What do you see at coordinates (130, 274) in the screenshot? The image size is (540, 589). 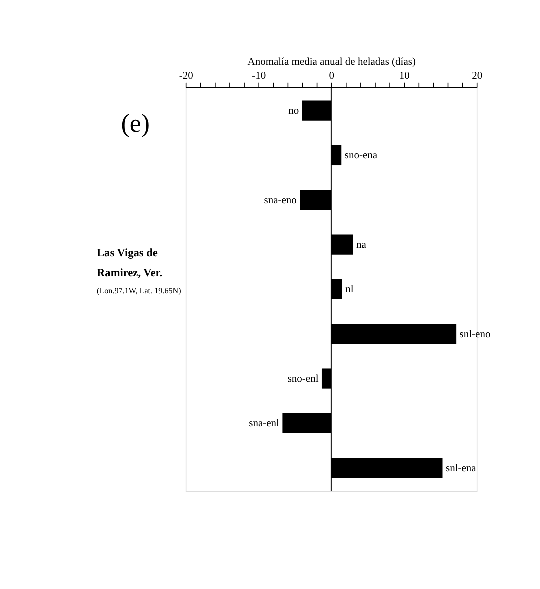 I see `text: Ramirez, Ver.` at bounding box center [130, 274].